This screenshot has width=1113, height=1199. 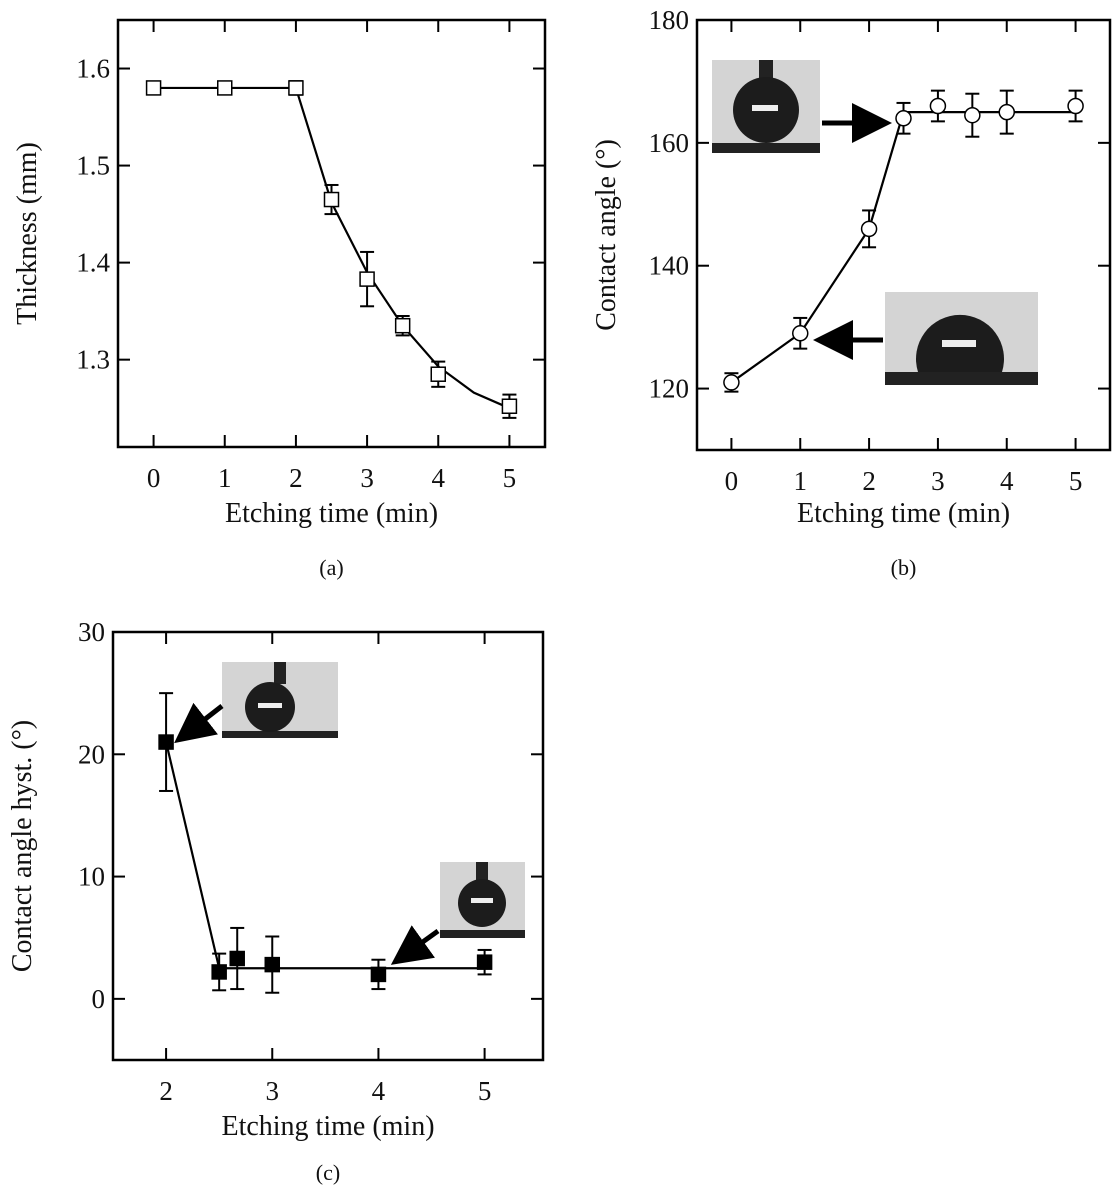 I want to click on y-axis-label: Contact angle (°), so click(x=606, y=235).